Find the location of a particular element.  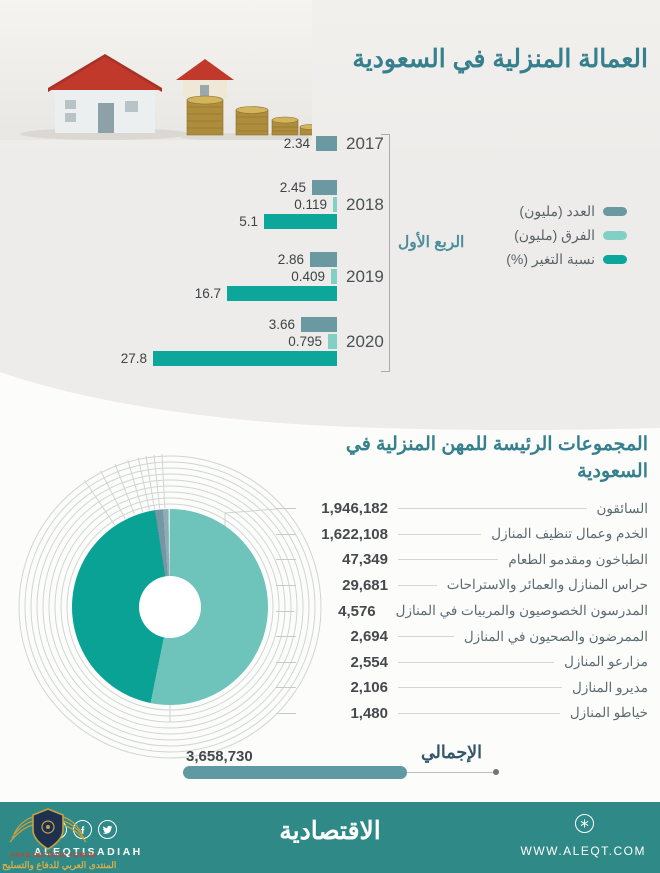

total-leader-line is located at coordinates (450, 772).